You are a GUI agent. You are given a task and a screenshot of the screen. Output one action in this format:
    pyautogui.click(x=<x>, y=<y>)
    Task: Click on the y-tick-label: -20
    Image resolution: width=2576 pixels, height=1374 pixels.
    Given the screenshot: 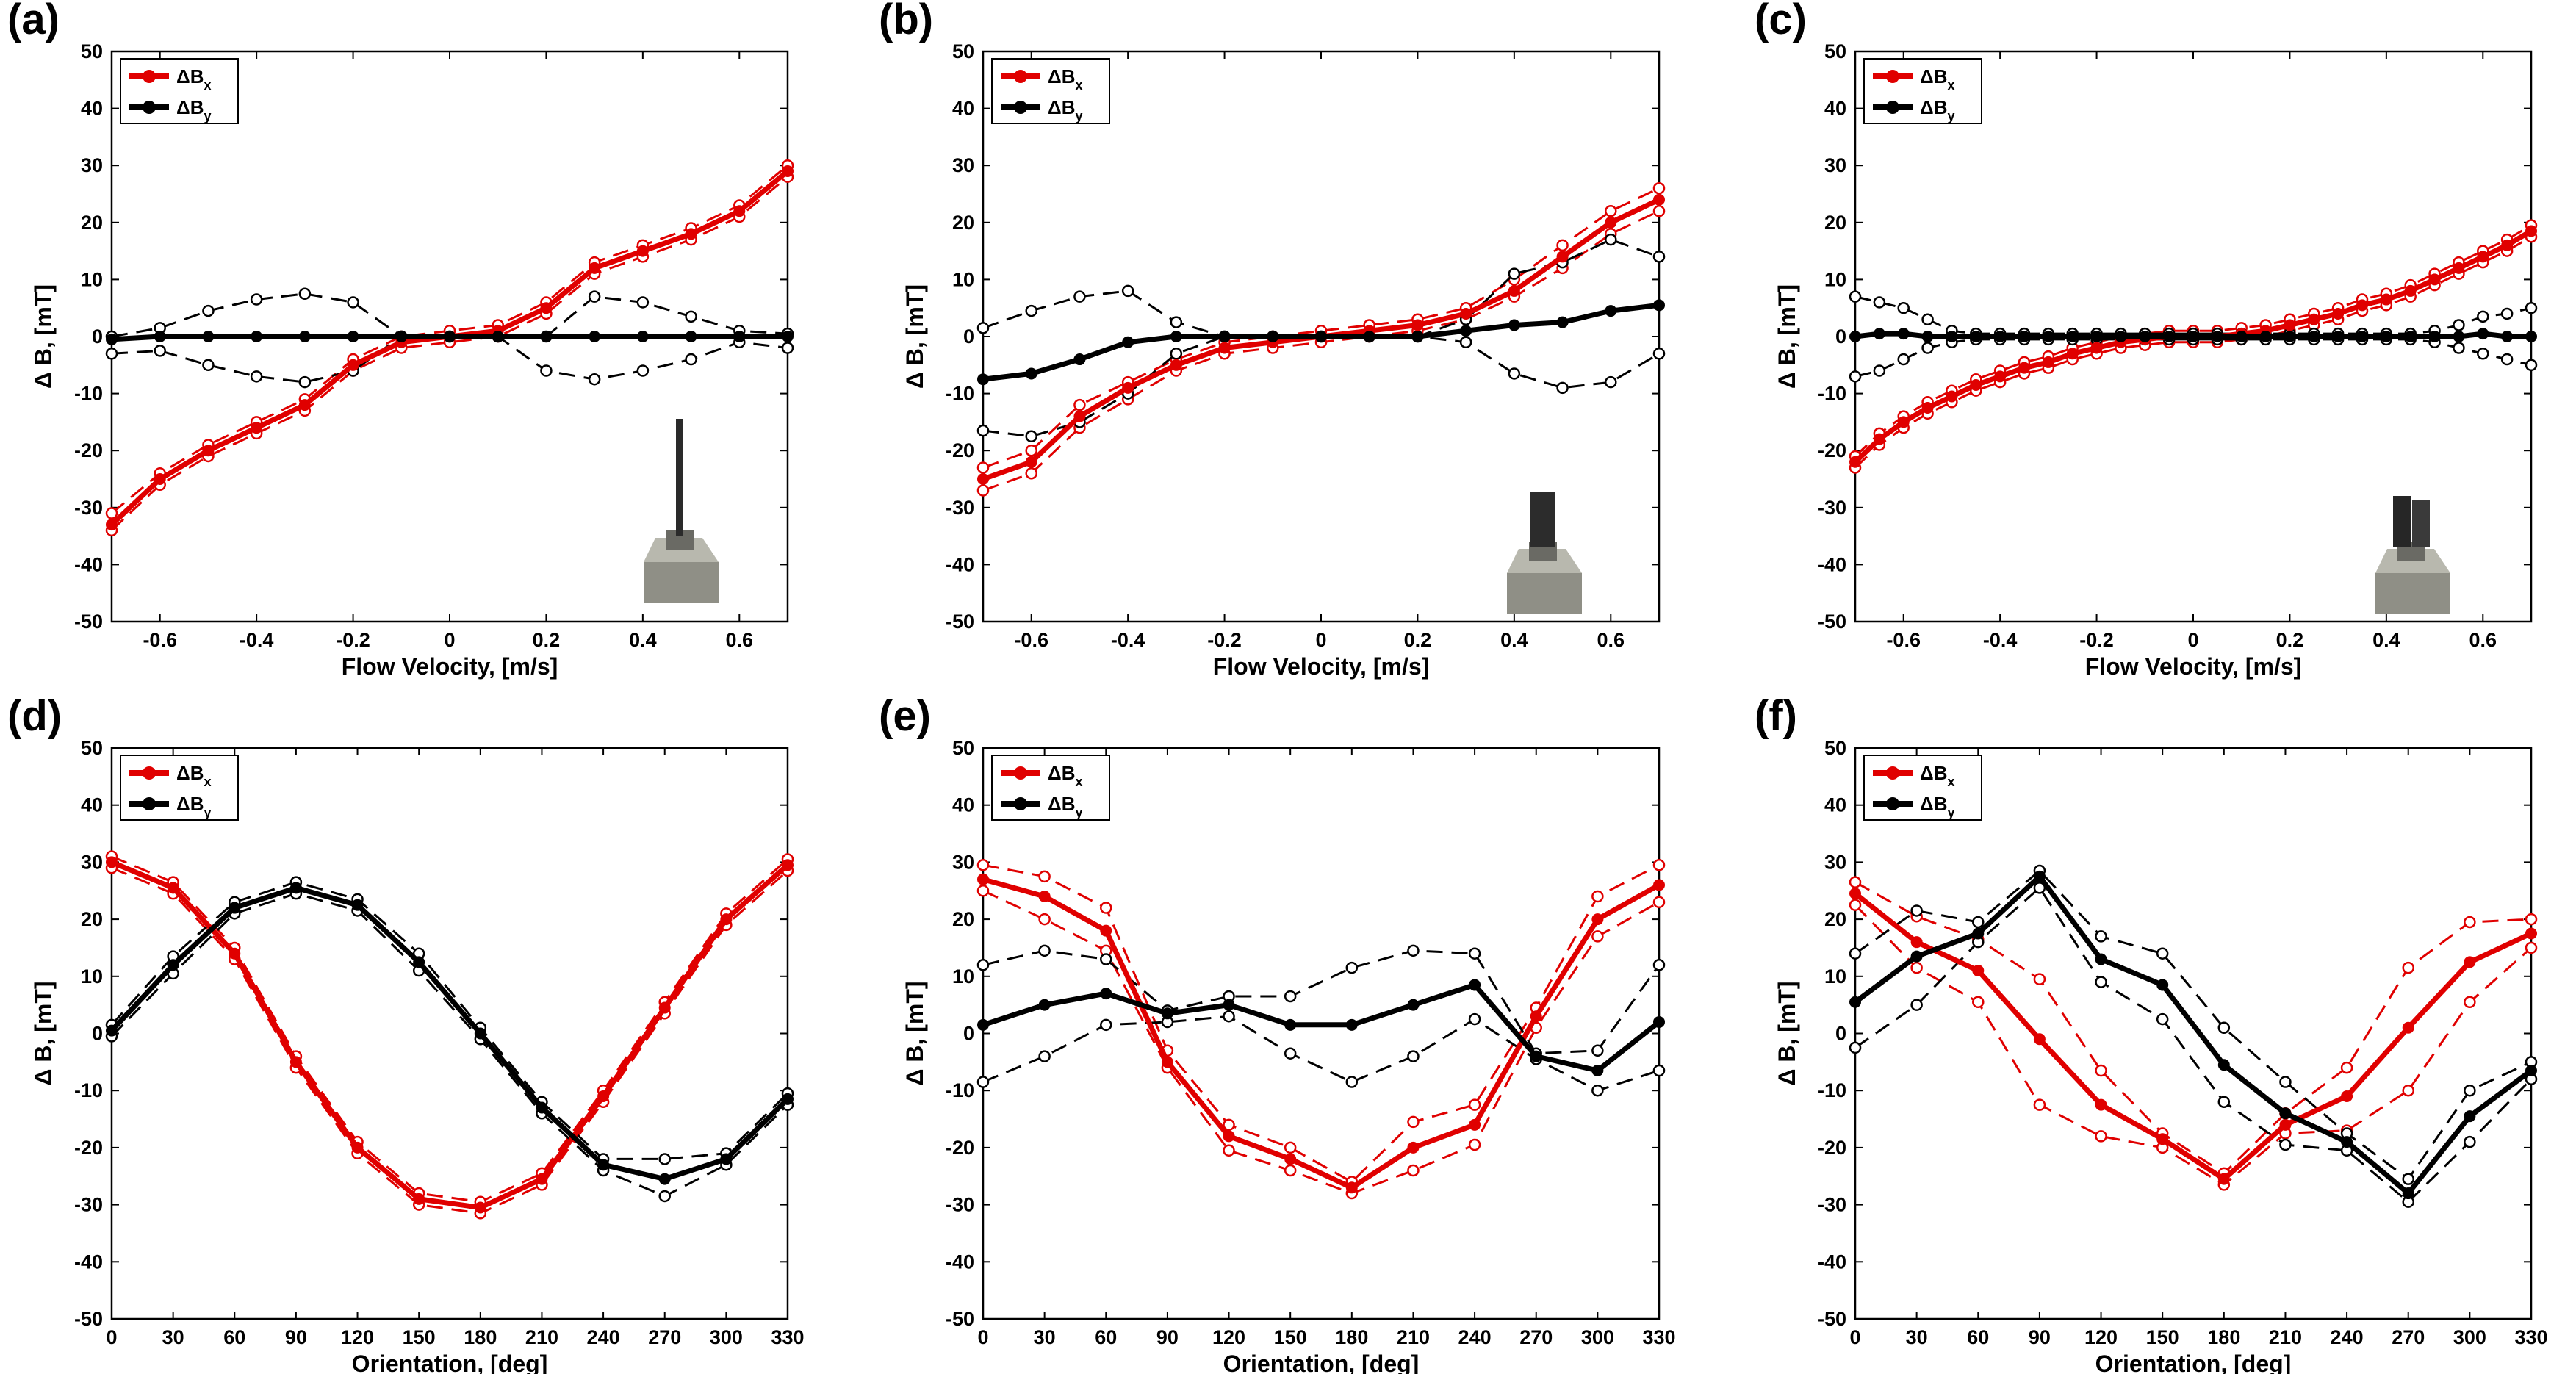 What is the action you would take?
    pyautogui.click(x=960, y=1148)
    